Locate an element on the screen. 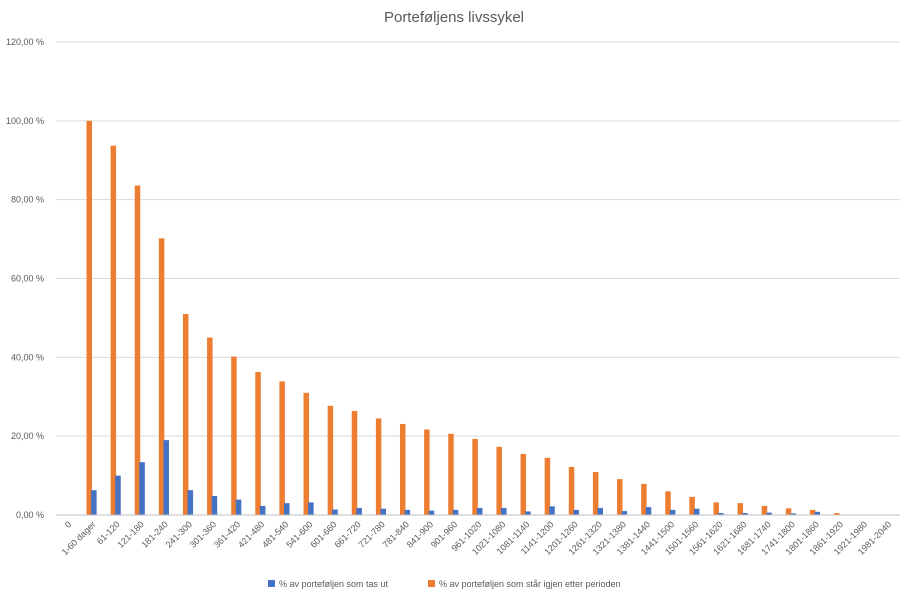  x-tick-label: 0 is located at coordinates (68, 524).